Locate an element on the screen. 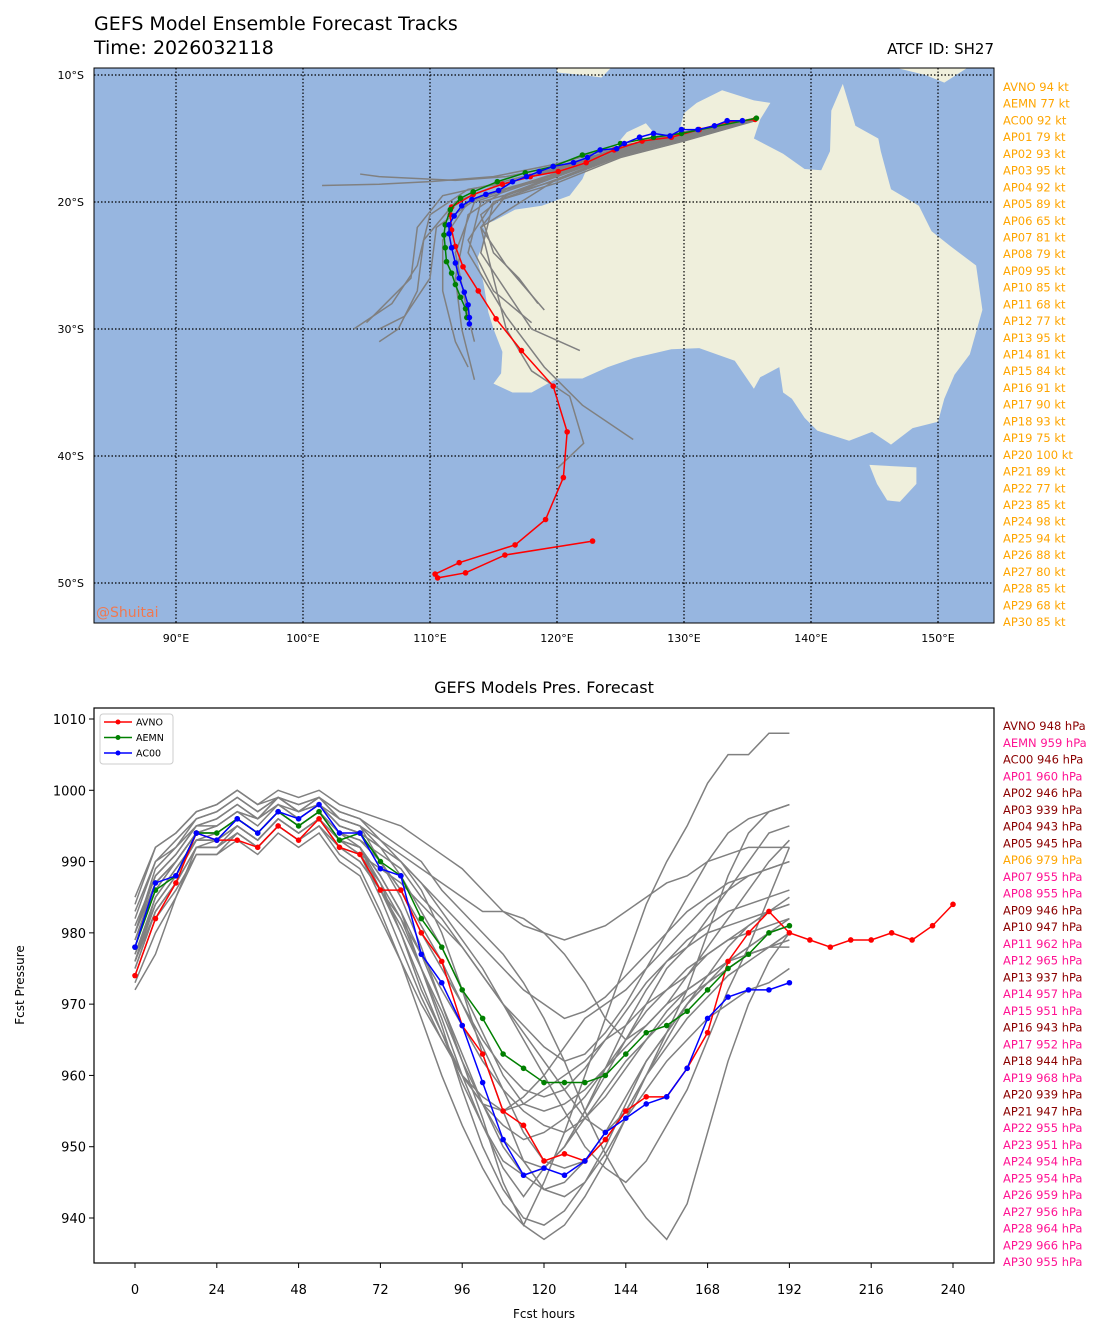 This screenshot has height=1335, width=1108. min-pressure-label: AP17 952 hPa is located at coordinates (1042, 1044).